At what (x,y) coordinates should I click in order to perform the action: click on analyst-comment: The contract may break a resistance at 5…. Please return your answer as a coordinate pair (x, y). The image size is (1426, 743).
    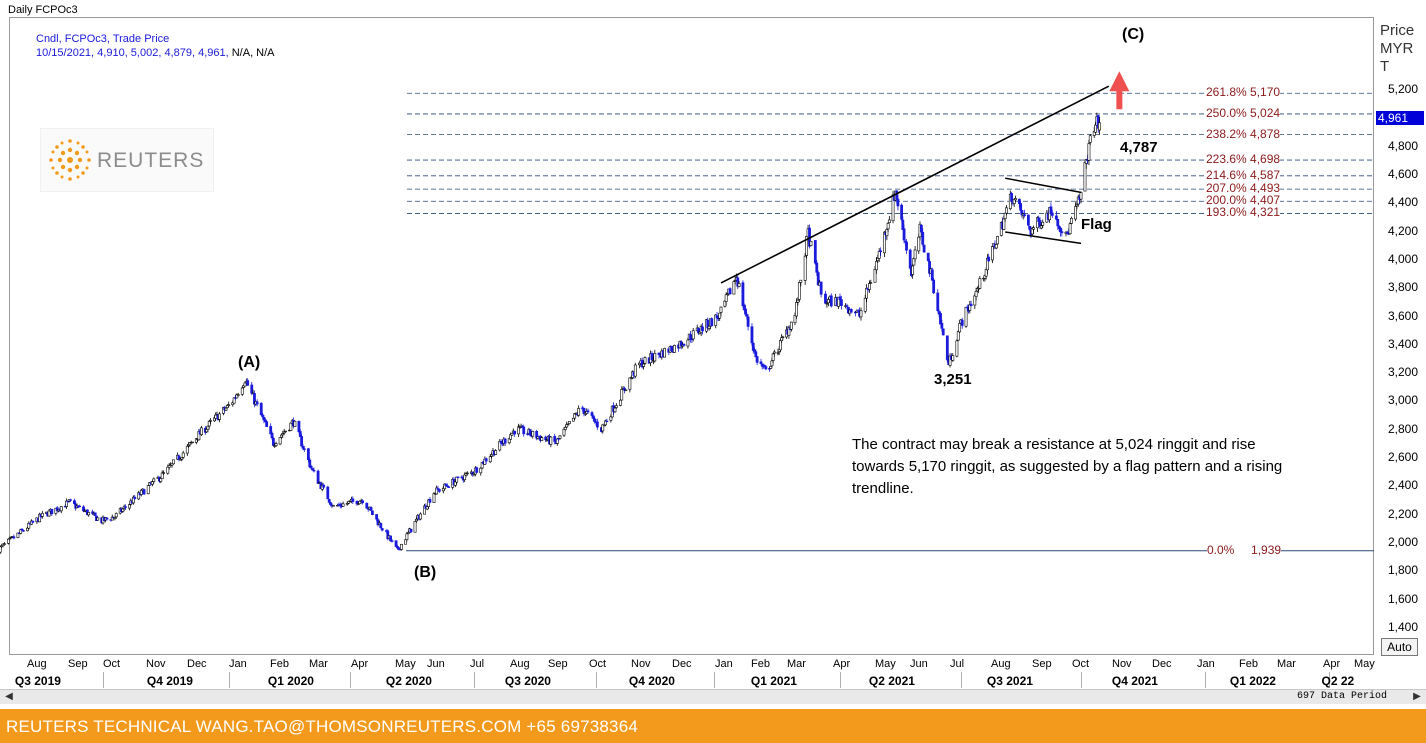
    Looking at the image, I should click on (1067, 466).